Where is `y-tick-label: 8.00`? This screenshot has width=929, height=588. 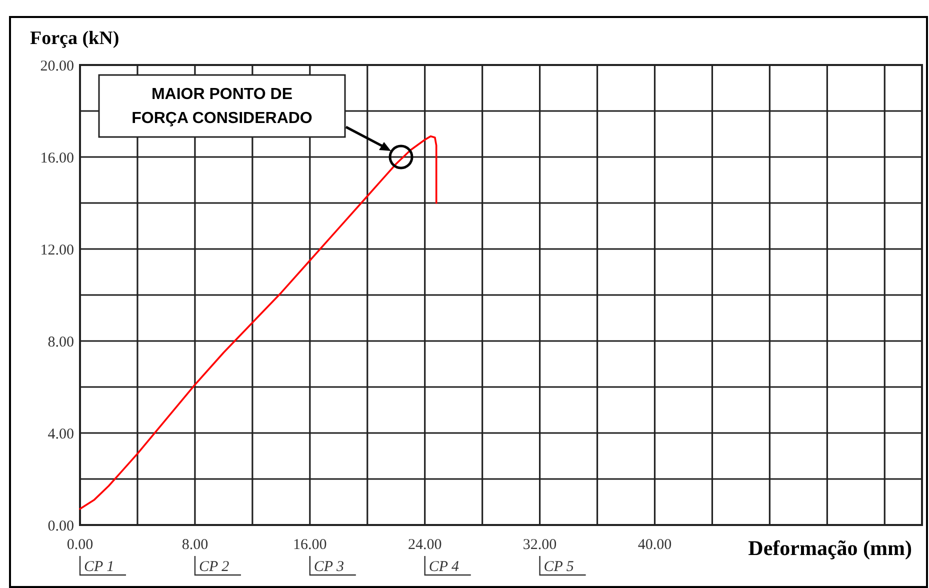 y-tick-label: 8.00 is located at coordinates (61, 342).